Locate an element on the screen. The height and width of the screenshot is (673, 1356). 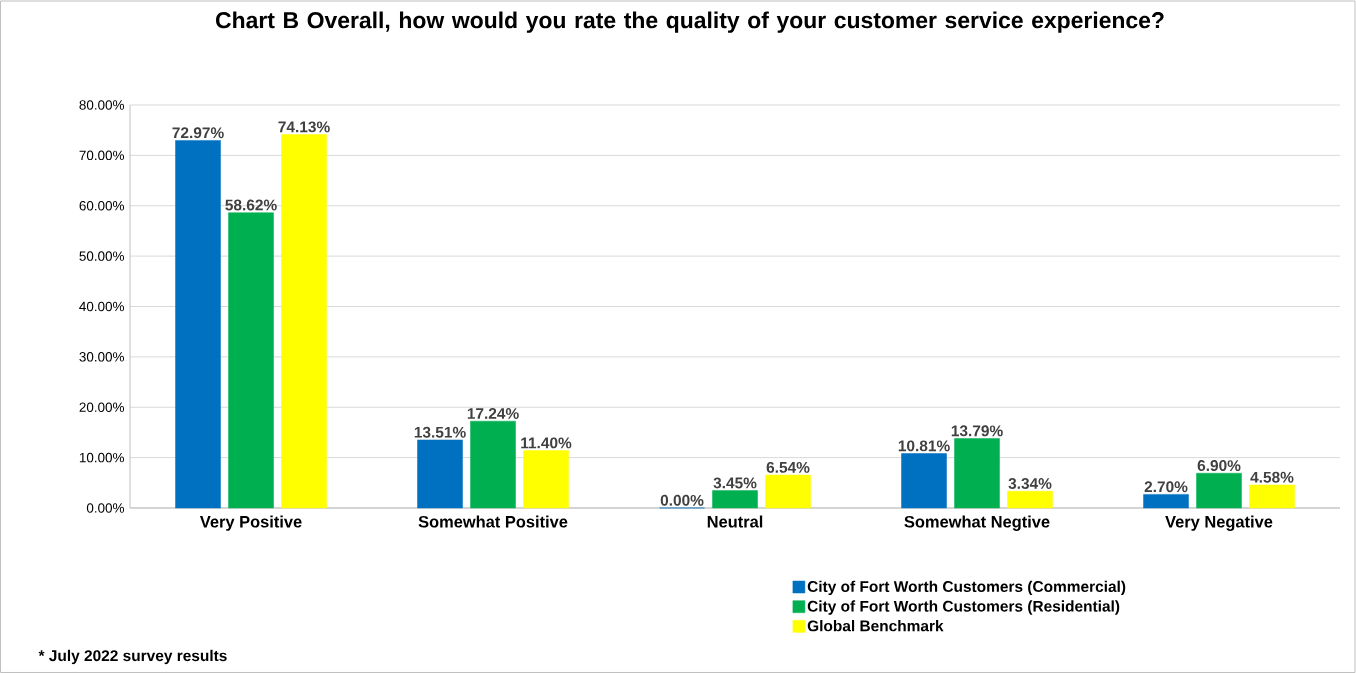
data-label: 72.97% is located at coordinates (198, 133).